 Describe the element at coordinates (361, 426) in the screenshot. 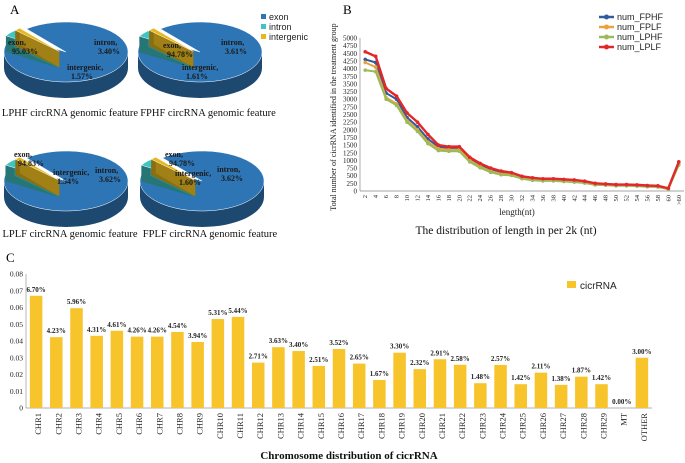

I see `x-tick-label: CHR17` at that location.